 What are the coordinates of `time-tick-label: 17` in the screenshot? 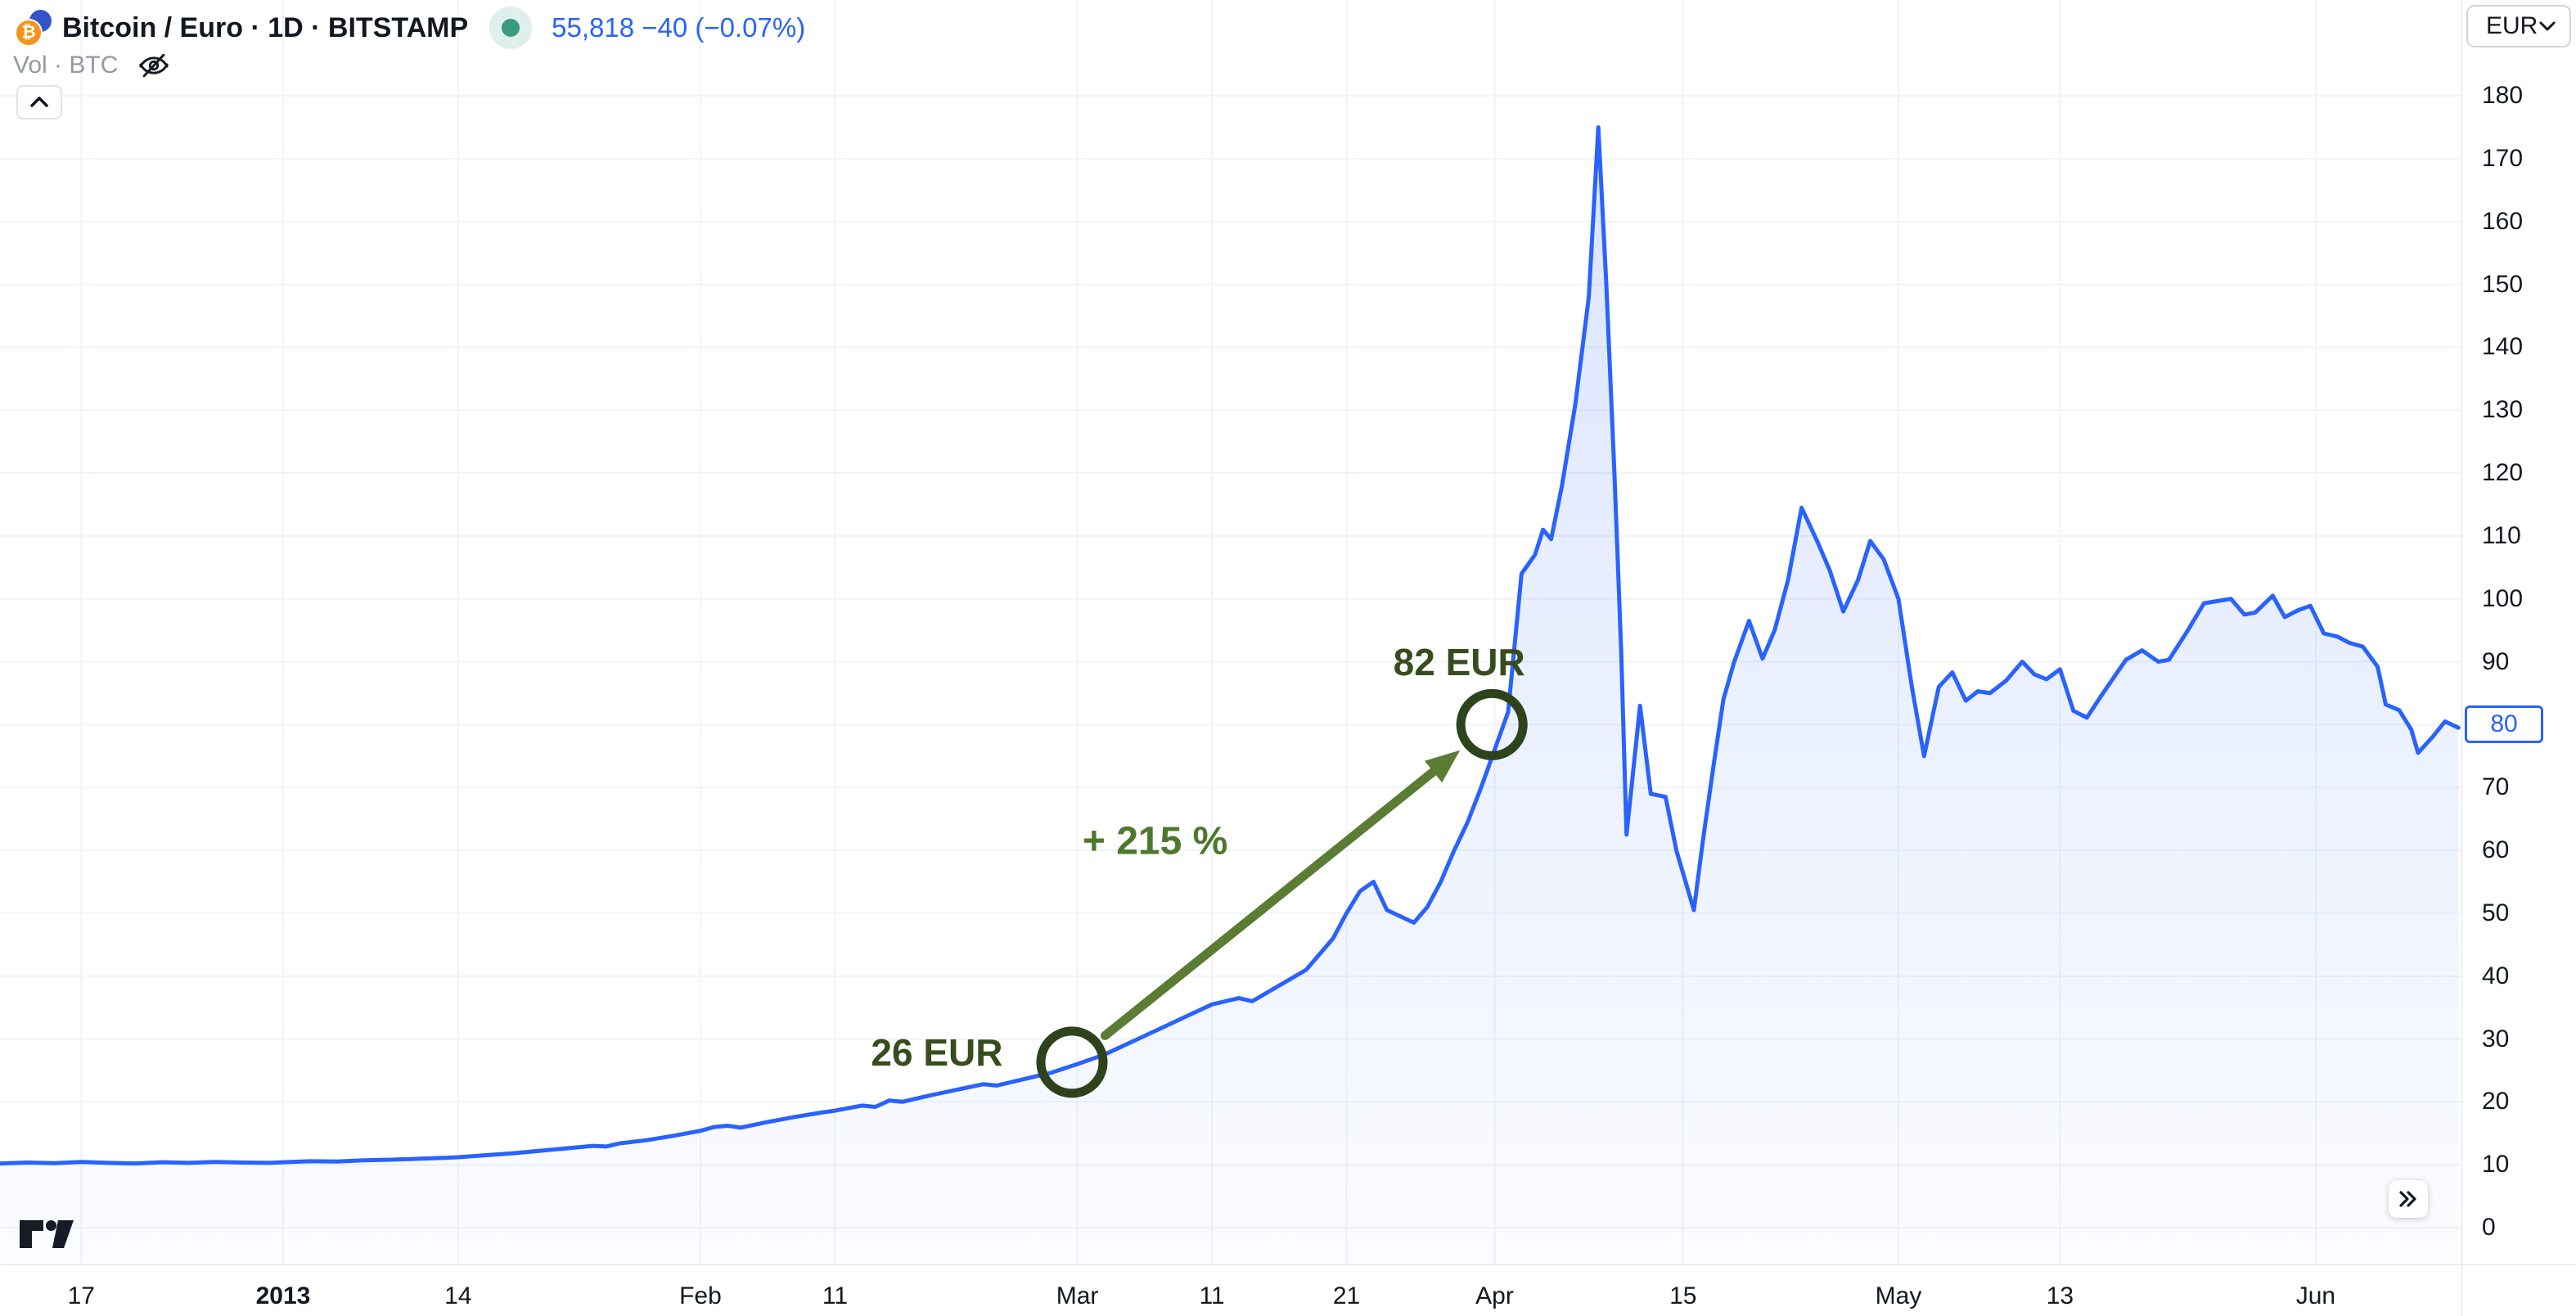 It's located at (81, 1295).